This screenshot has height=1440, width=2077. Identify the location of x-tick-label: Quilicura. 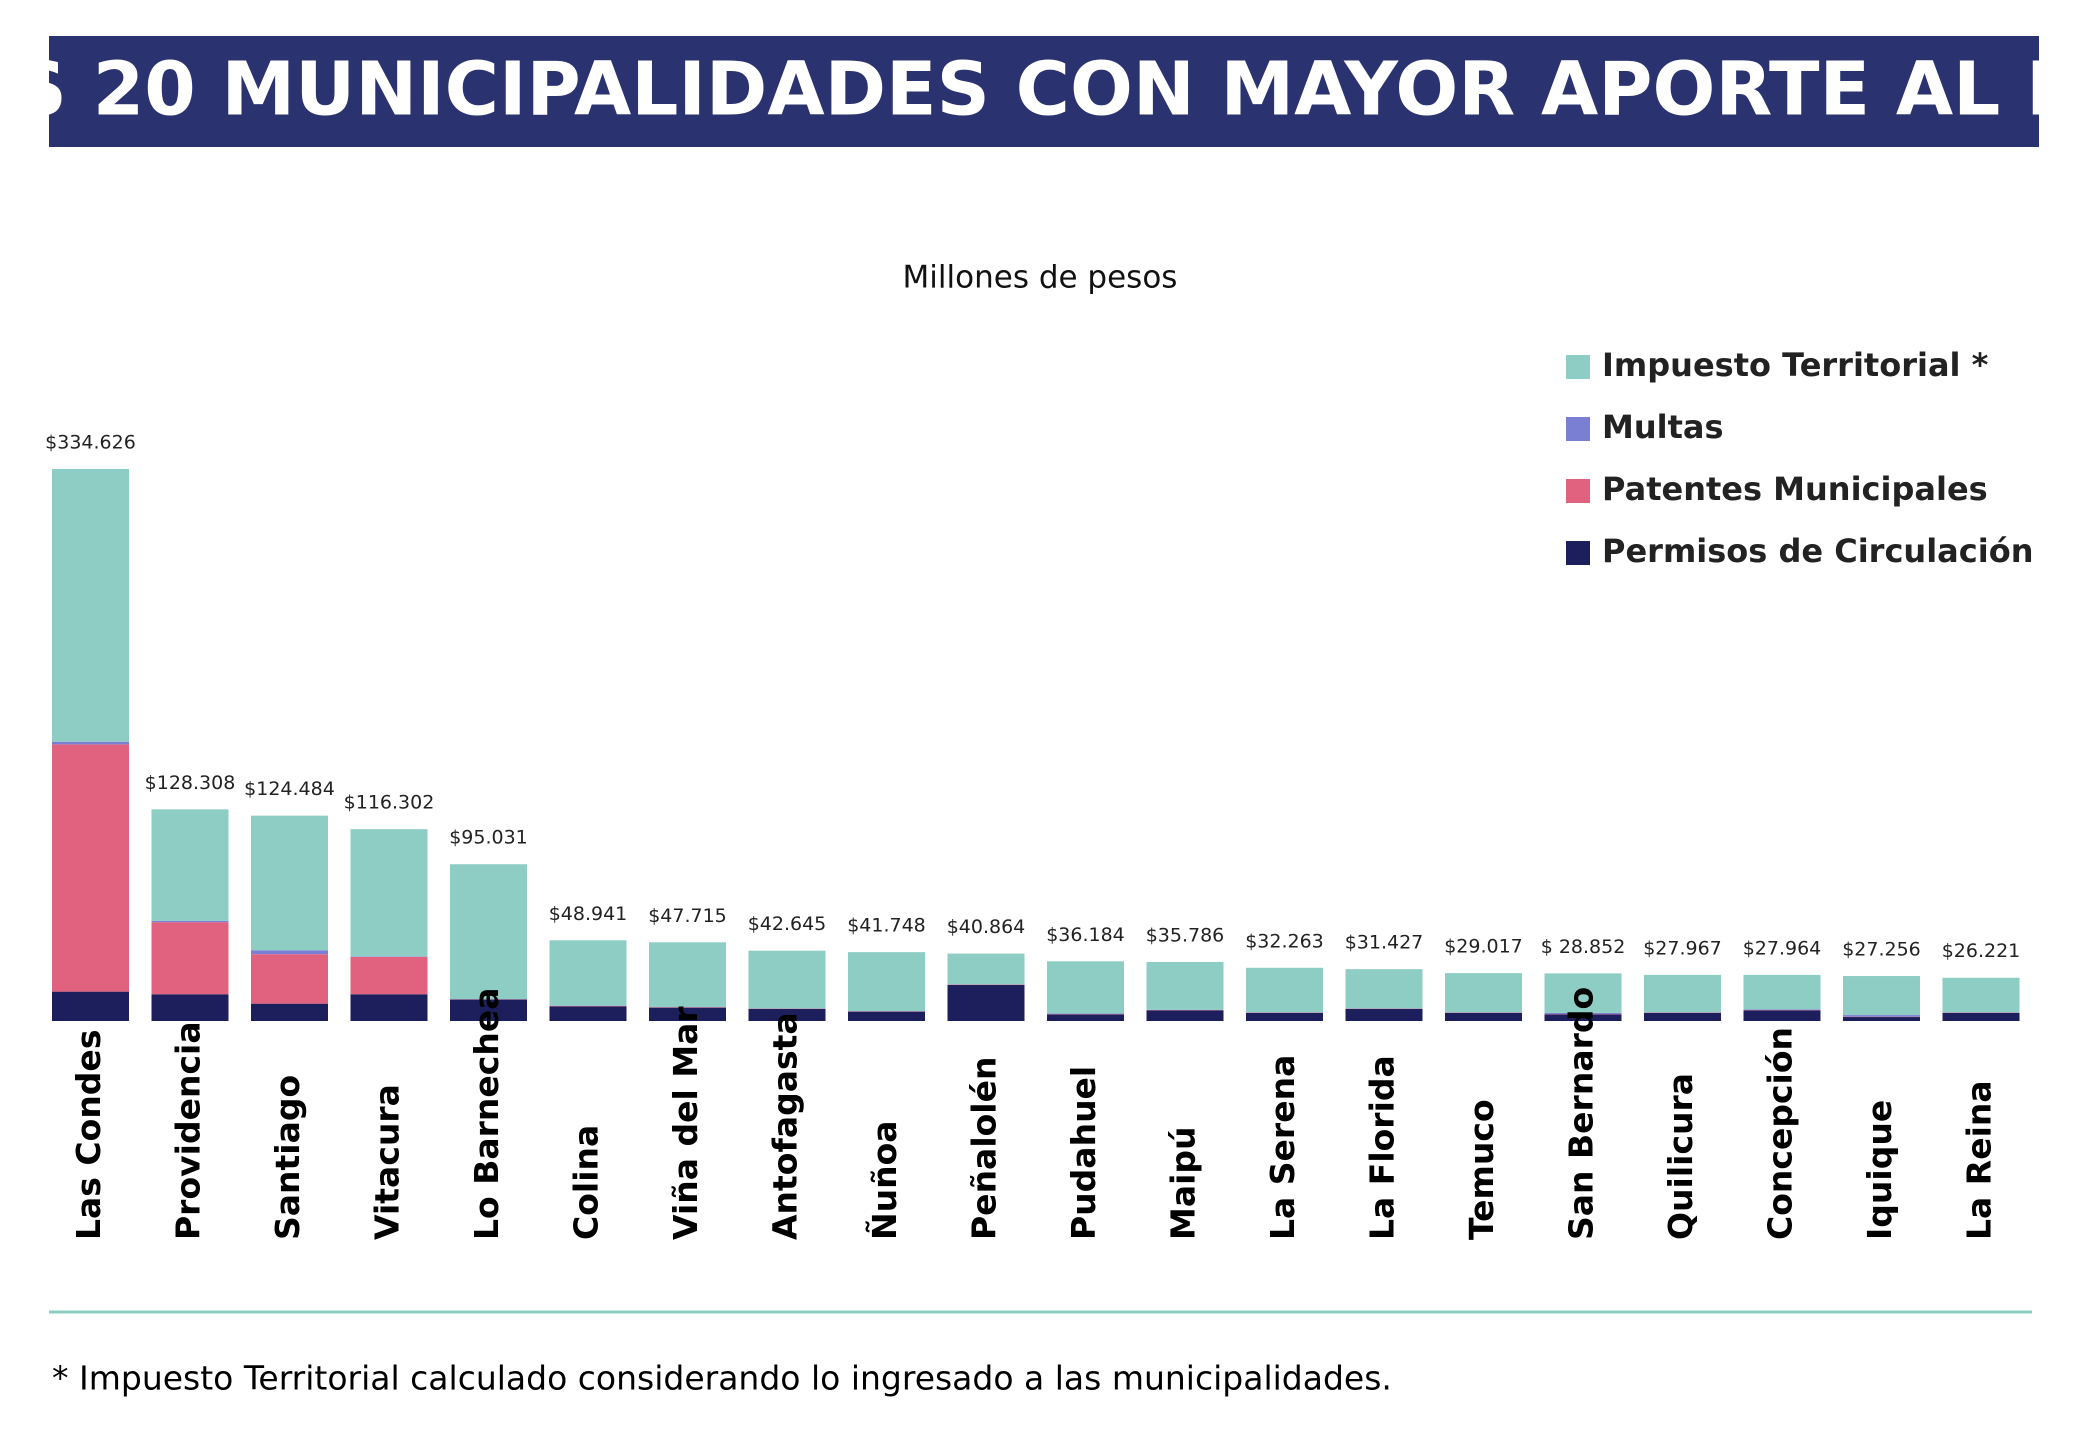
(1680, 1156).